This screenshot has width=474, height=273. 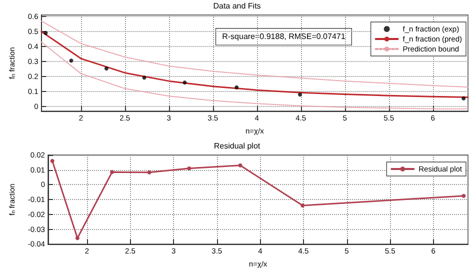 I want to click on chart-title: Data and Fits, so click(x=237, y=6).